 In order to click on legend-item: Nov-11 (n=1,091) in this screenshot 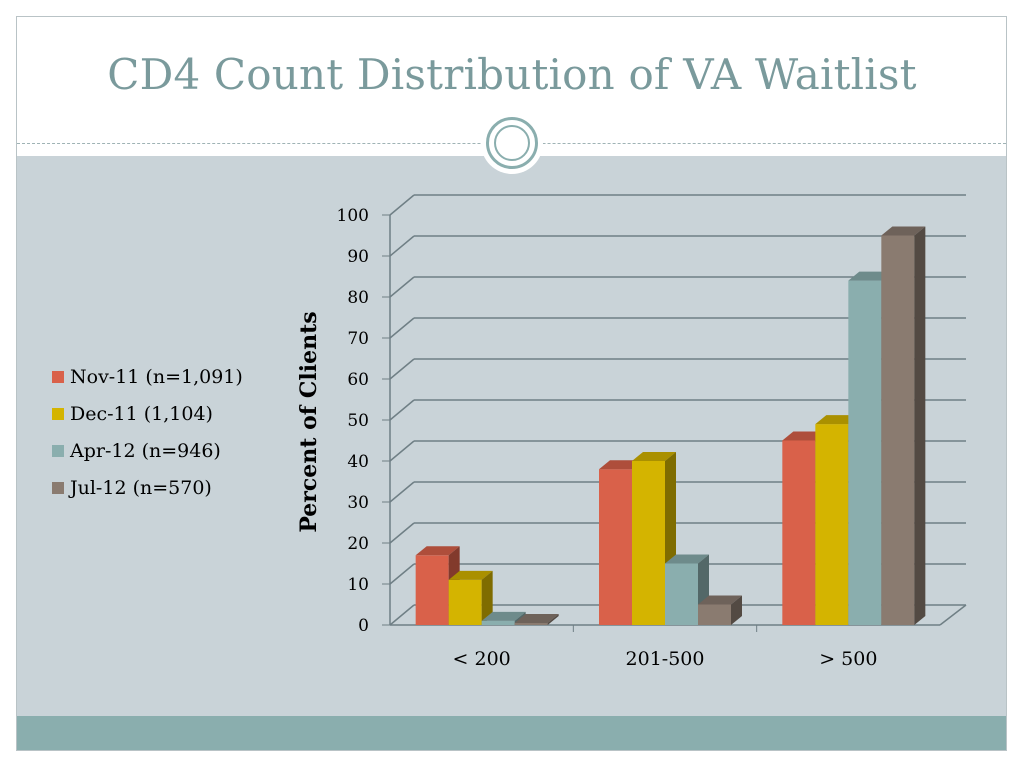, I will do `click(147, 376)`.